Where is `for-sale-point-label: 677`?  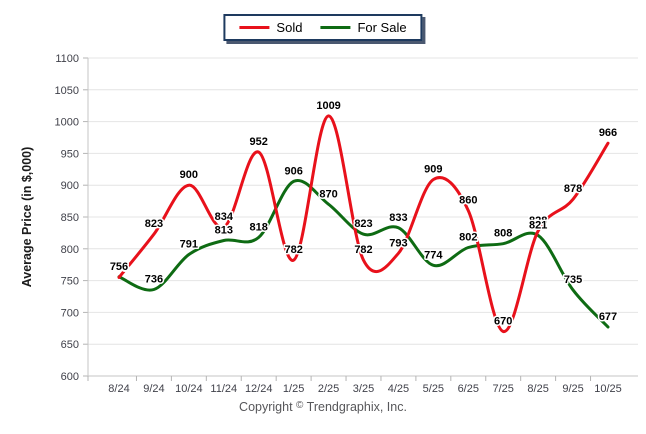 for-sale-point-label: 677 is located at coordinates (608, 317).